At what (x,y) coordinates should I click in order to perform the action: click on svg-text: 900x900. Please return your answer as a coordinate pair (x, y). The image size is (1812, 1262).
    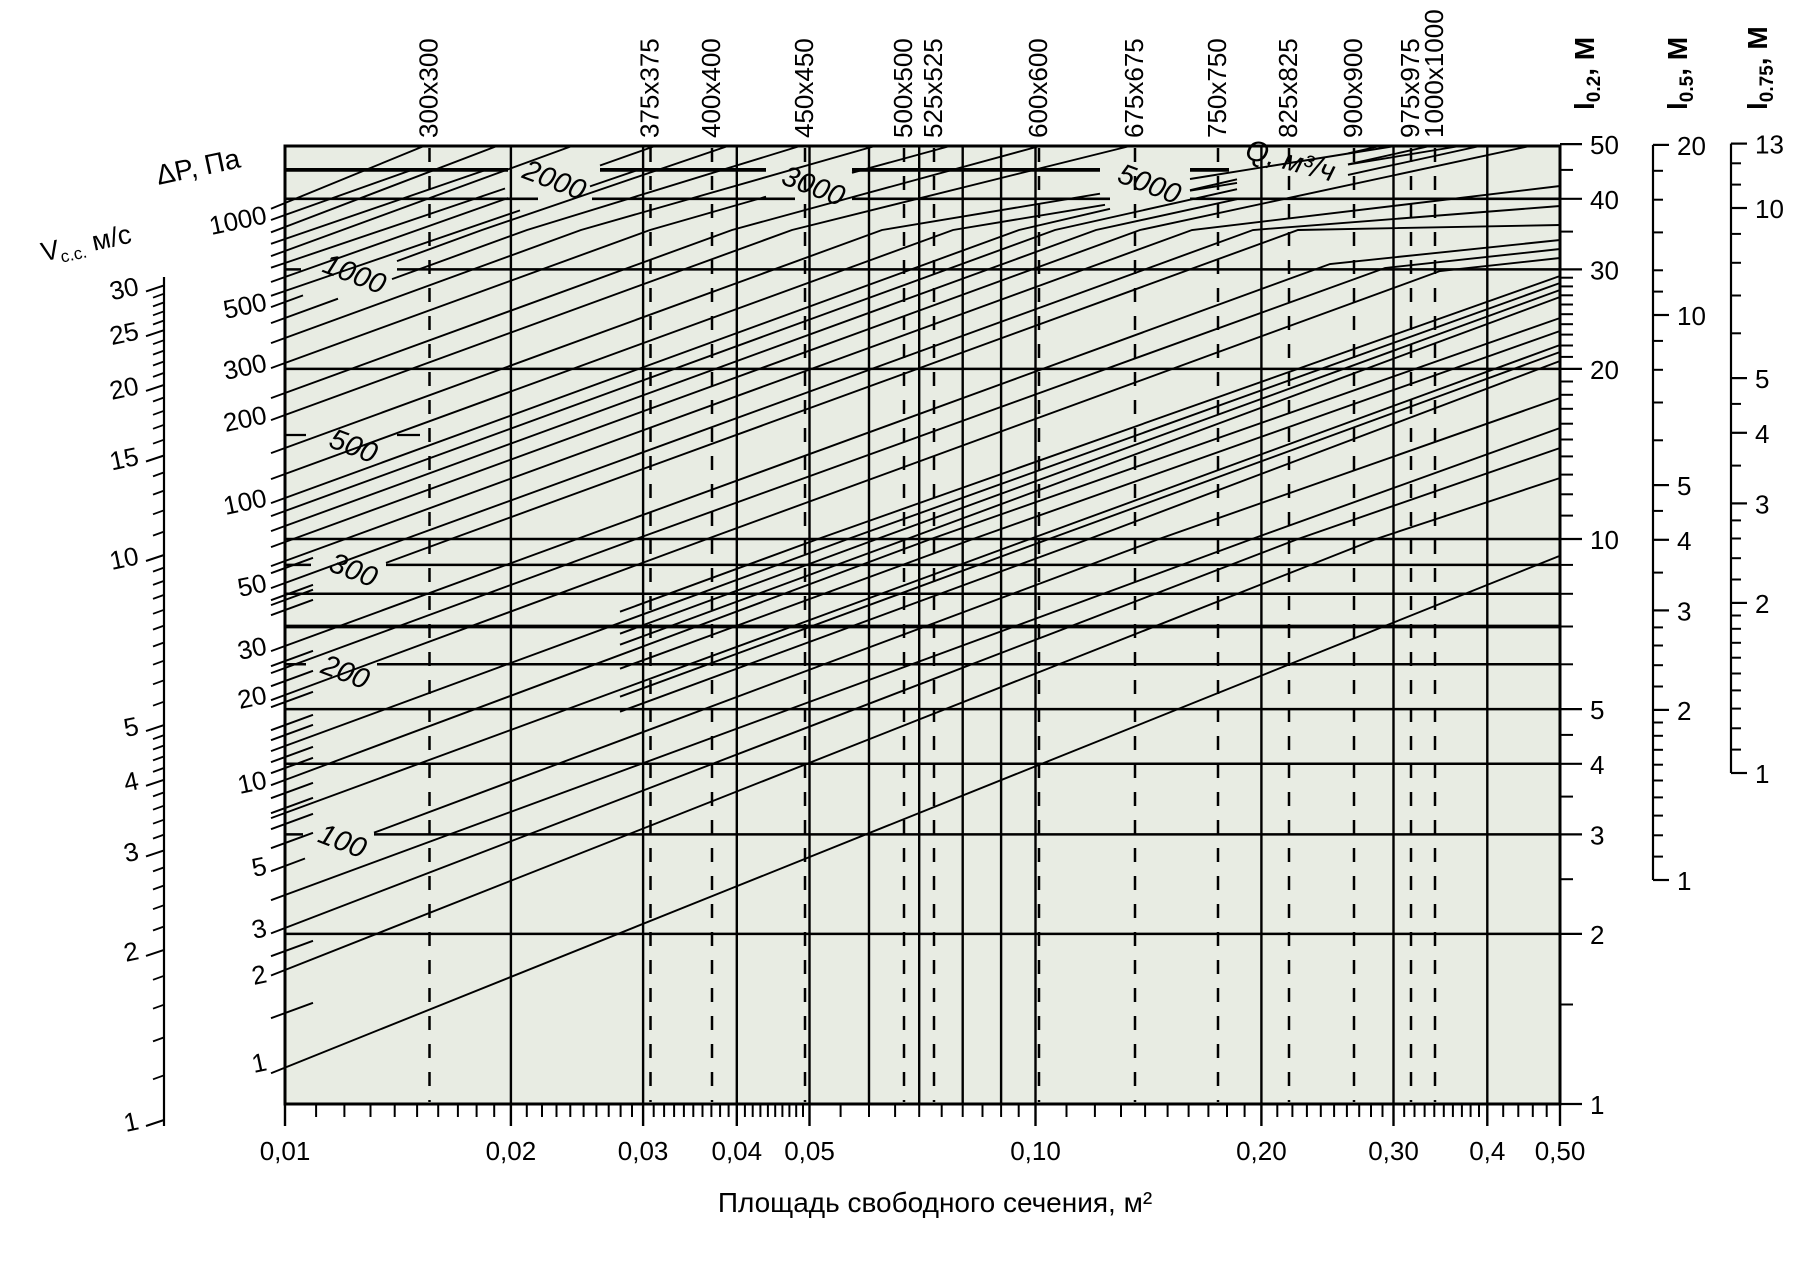
    Looking at the image, I should click on (1353, 88).